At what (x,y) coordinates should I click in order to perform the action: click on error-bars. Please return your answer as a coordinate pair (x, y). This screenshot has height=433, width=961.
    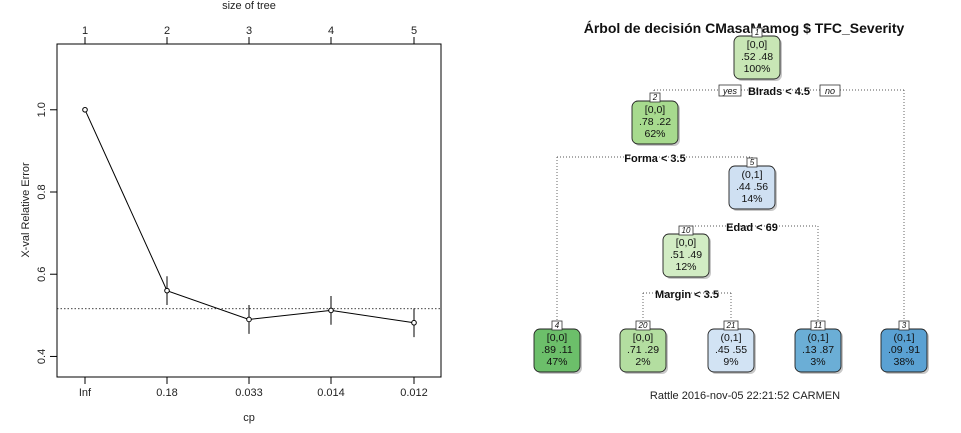
    Looking at the image, I should click on (290, 307).